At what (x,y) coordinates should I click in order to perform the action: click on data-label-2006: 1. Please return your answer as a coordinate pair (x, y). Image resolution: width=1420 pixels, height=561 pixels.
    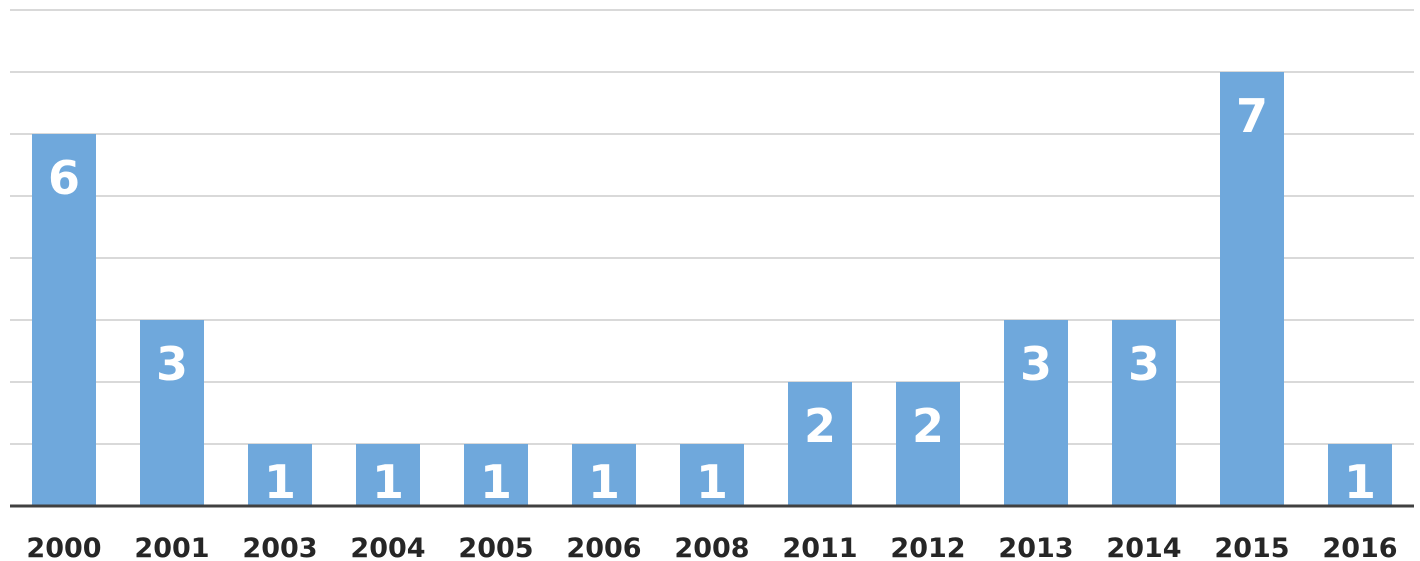
    Looking at the image, I should click on (604, 482).